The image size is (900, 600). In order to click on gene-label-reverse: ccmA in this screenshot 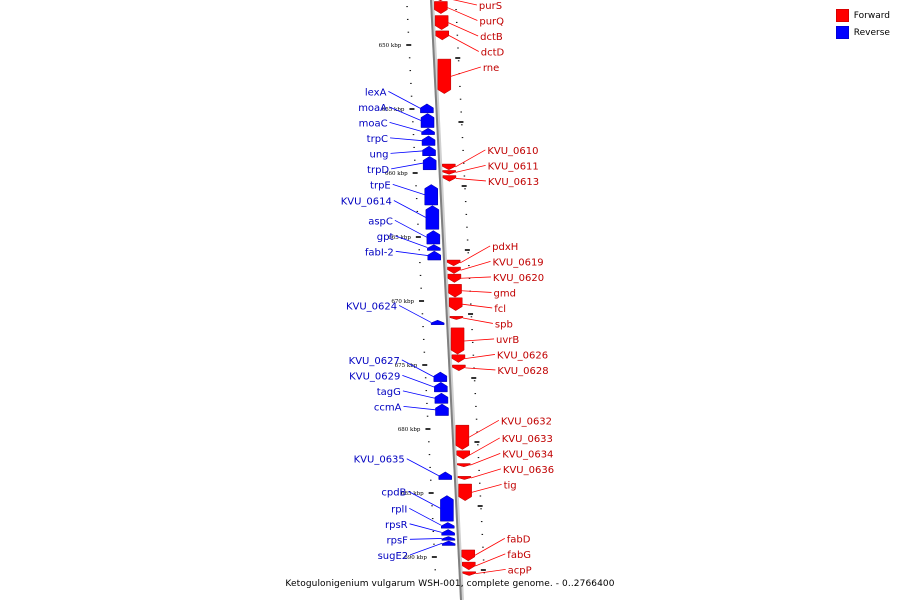, I will do `click(388, 407)`.